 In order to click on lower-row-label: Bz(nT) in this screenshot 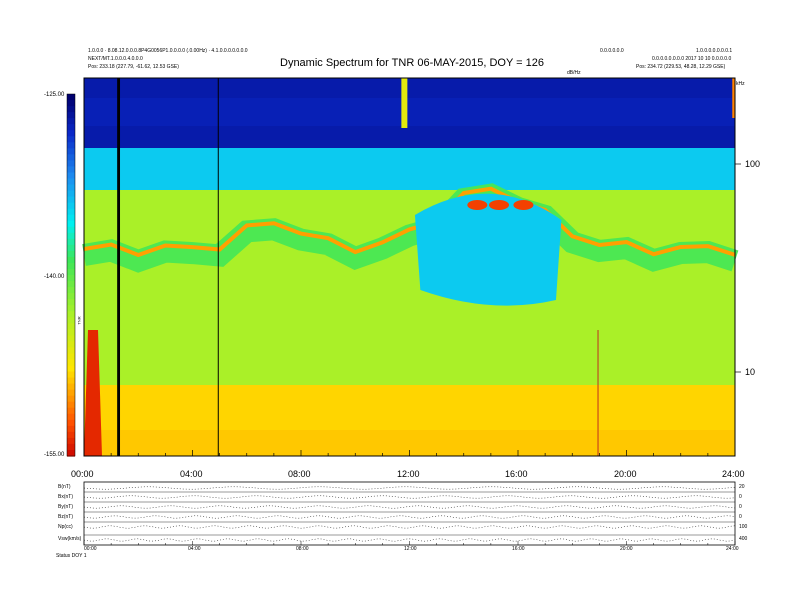, I will do `click(65, 517)`.